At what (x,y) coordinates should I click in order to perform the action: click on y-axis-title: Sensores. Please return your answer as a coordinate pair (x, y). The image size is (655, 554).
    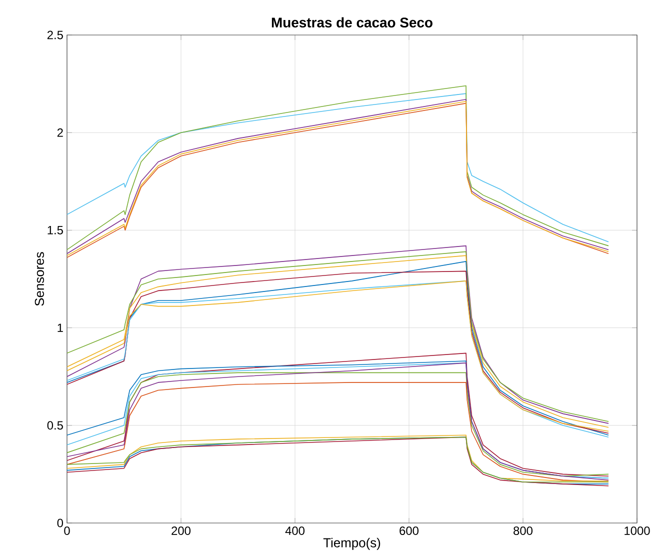
    Looking at the image, I should click on (39, 279).